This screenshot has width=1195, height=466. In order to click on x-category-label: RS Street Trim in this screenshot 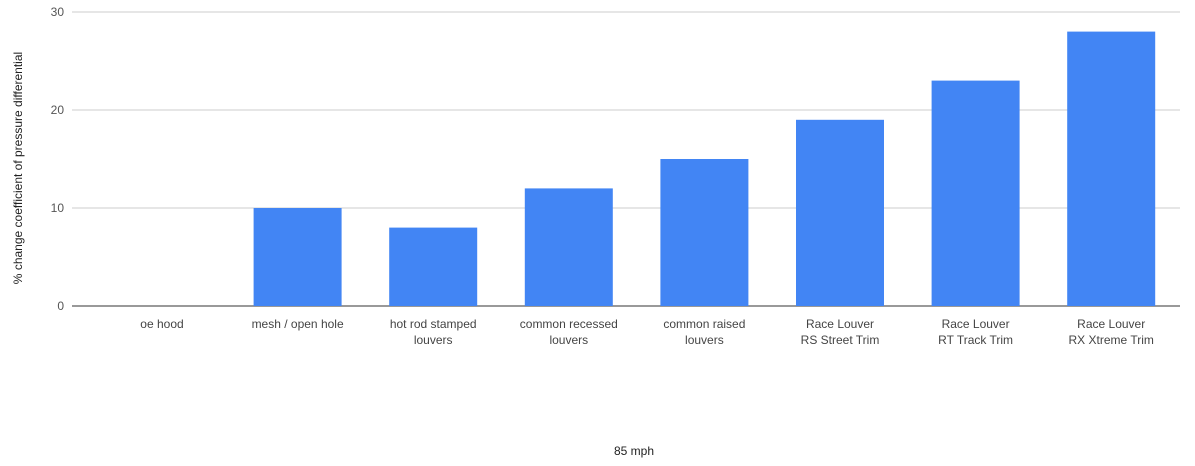, I will do `click(840, 340)`.